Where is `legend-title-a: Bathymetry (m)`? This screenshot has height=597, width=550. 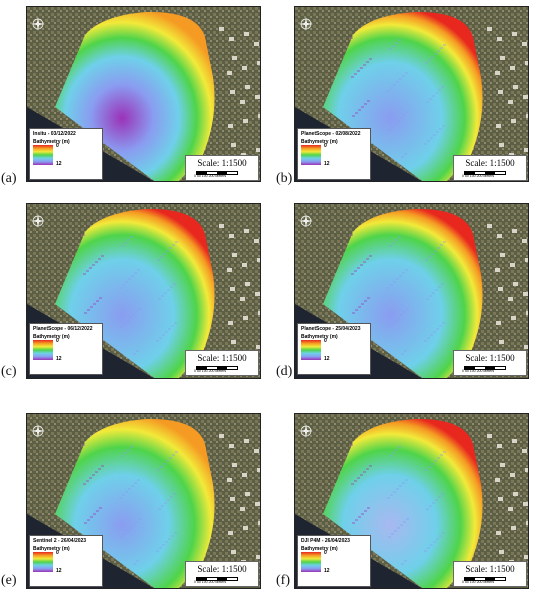 legend-title-a: Bathymetry (m) is located at coordinates (51, 142).